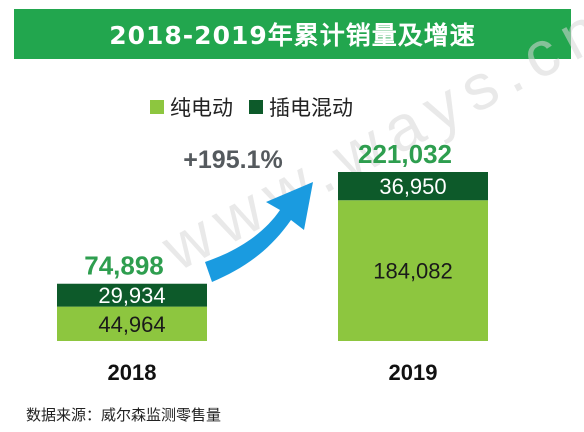 The image size is (584, 432). I want to click on growth-arrow-shape, so click(259, 232).